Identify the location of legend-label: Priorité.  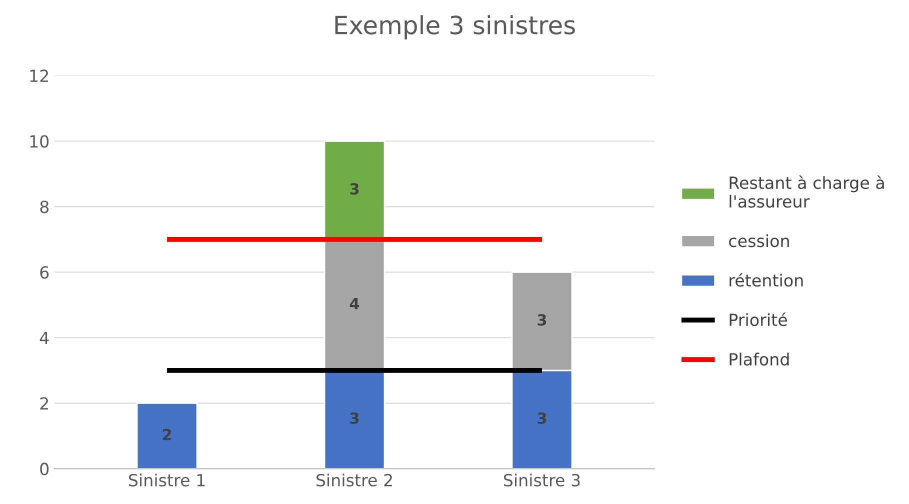
(758, 319).